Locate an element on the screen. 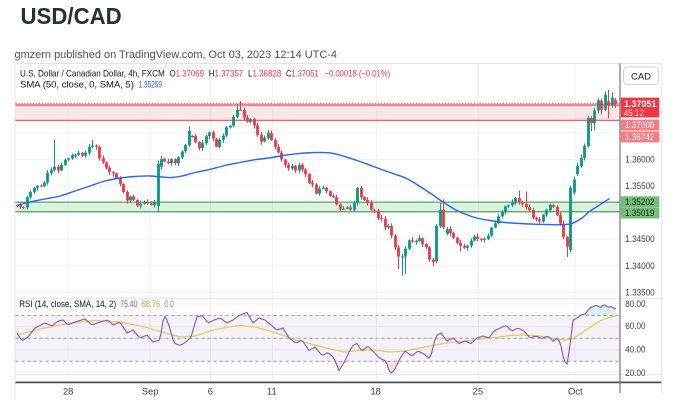 Image resolution: width=673 pixels, height=400 pixels. svg-text: 1.35500 is located at coordinates (639, 186).